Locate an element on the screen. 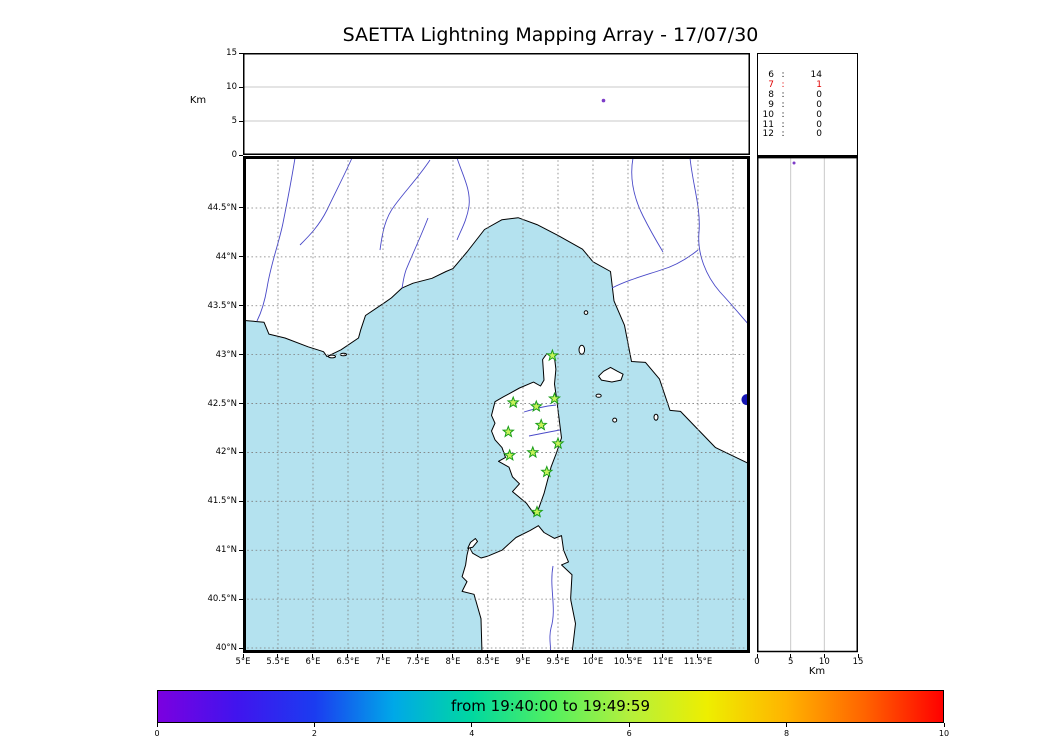 This screenshot has height=750, width=1050. lon-tick-label: 6.5°E is located at coordinates (348, 662).